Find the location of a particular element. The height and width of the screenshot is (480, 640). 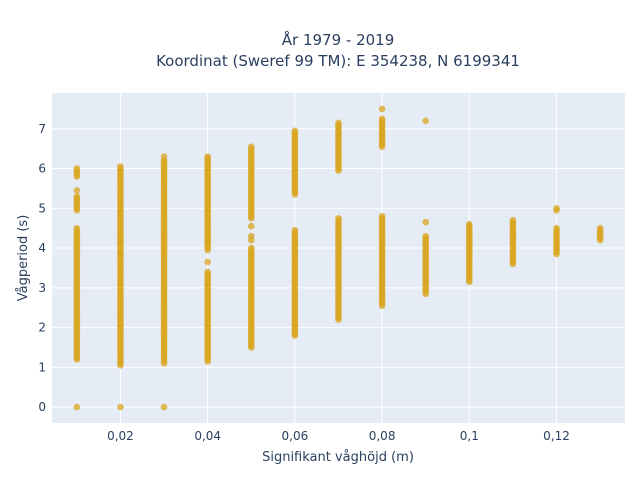

y-axis-ticks: 0 1 2 3 4 5 6 7 is located at coordinates (42, 268).